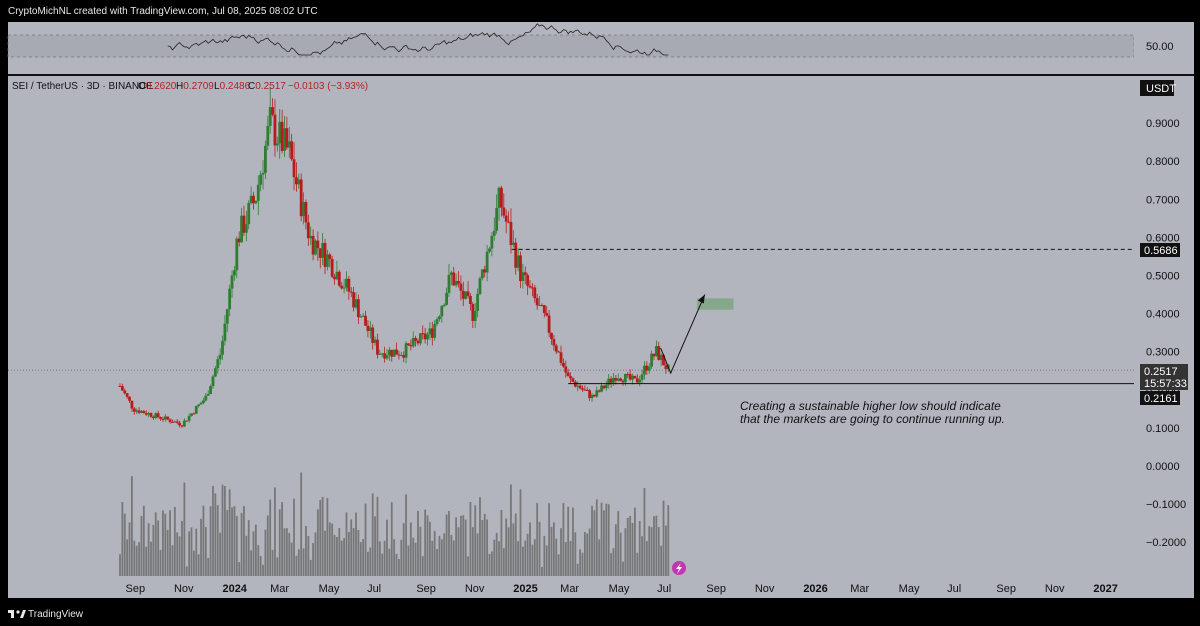 This screenshot has height=626, width=1200. What do you see at coordinates (1157, 88) in the screenshot?
I see `currency-badge` at bounding box center [1157, 88].